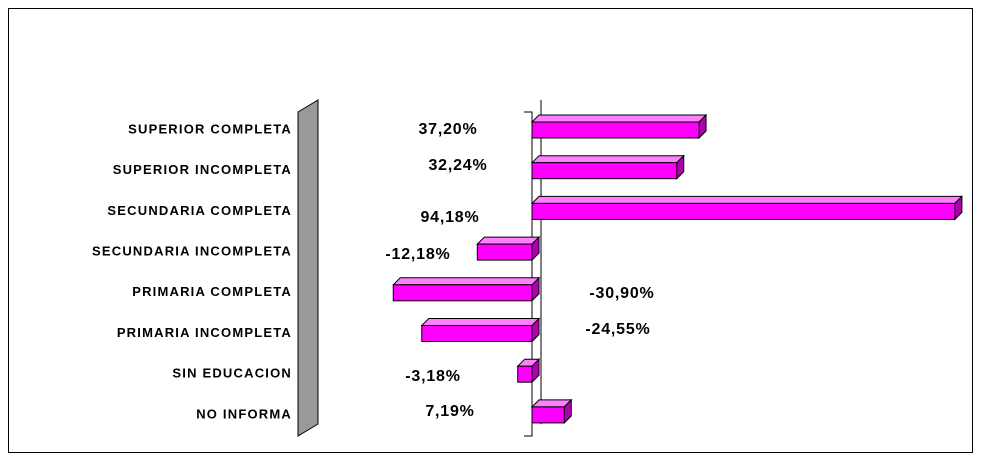 The width and height of the screenshot is (982, 462). I want to click on value-label: -24,55%, so click(617, 329).